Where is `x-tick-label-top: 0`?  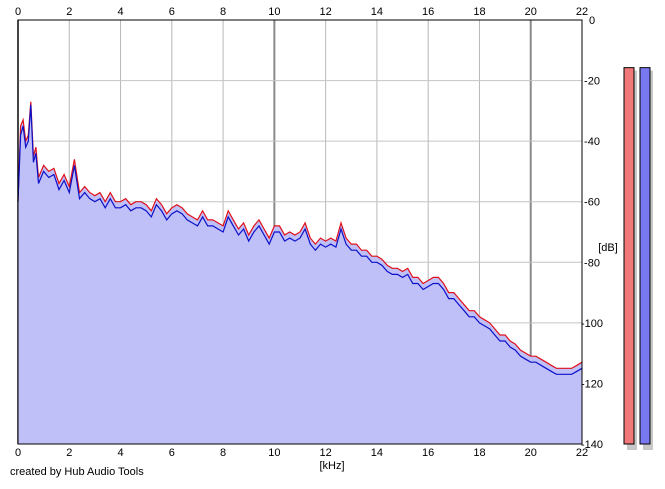
x-tick-label-top: 0 is located at coordinates (18, 12).